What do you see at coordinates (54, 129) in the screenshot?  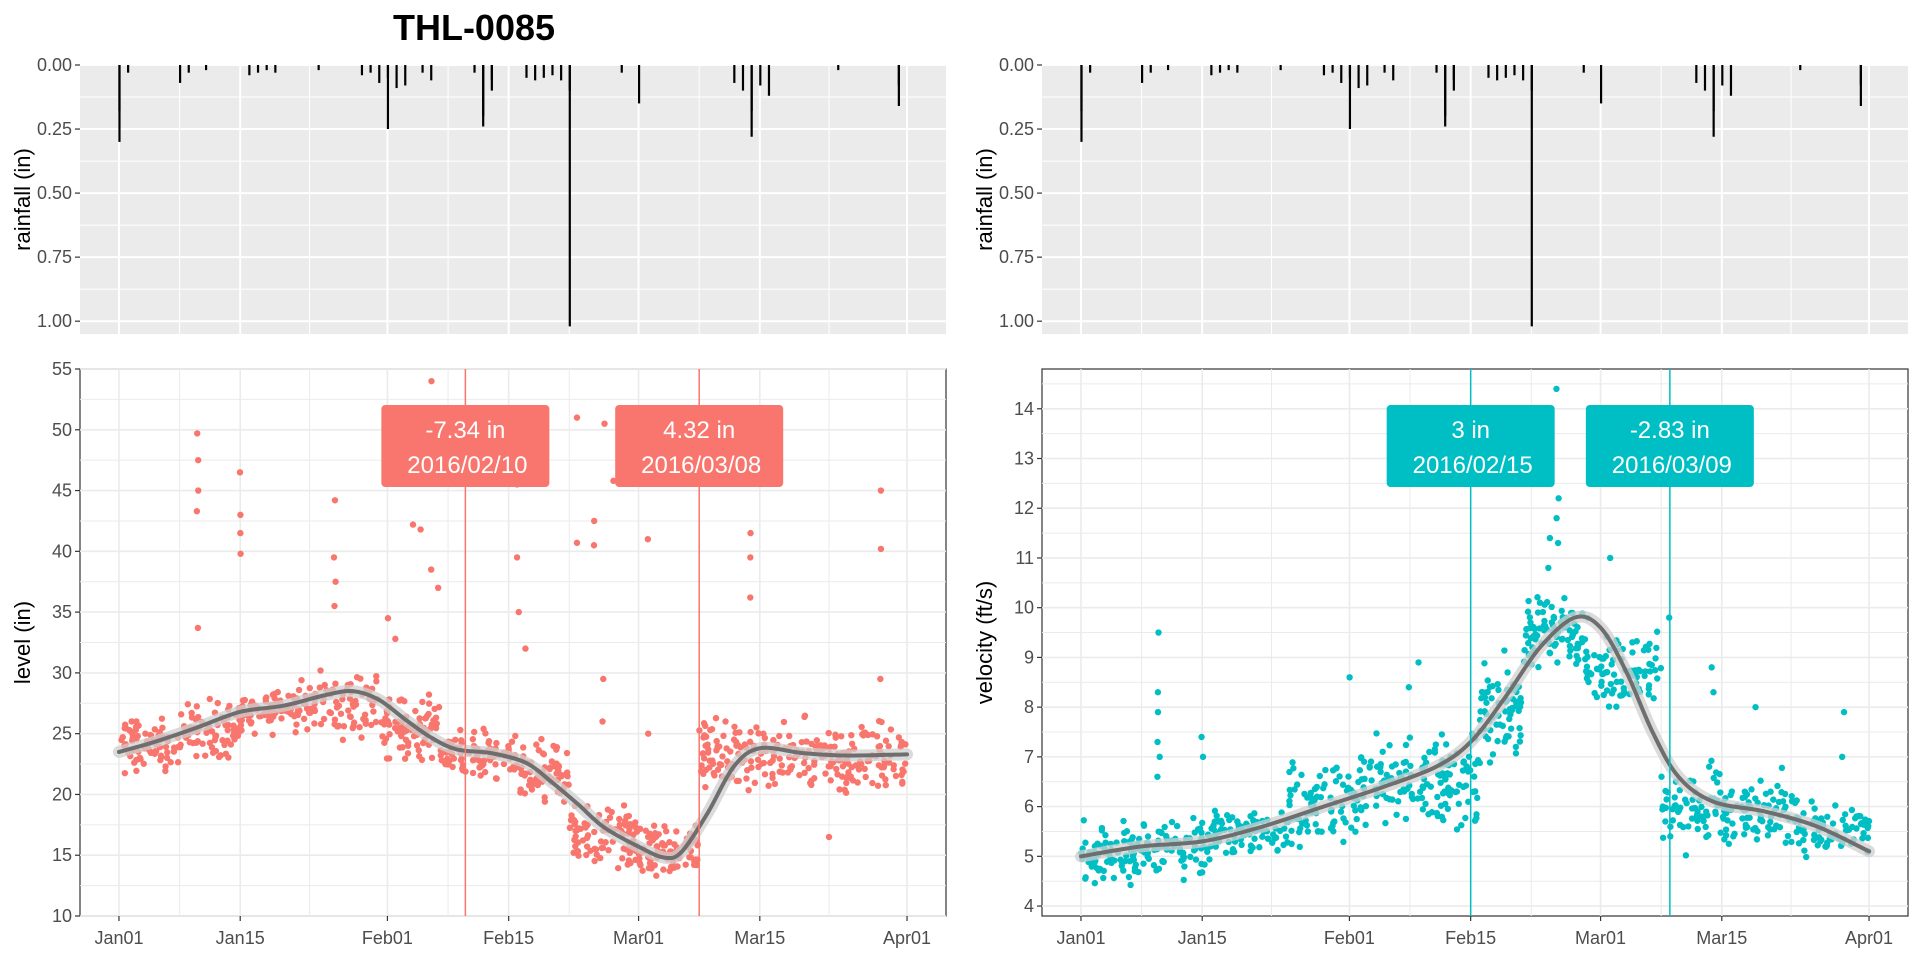 I see `y-tick-label: 0.25` at bounding box center [54, 129].